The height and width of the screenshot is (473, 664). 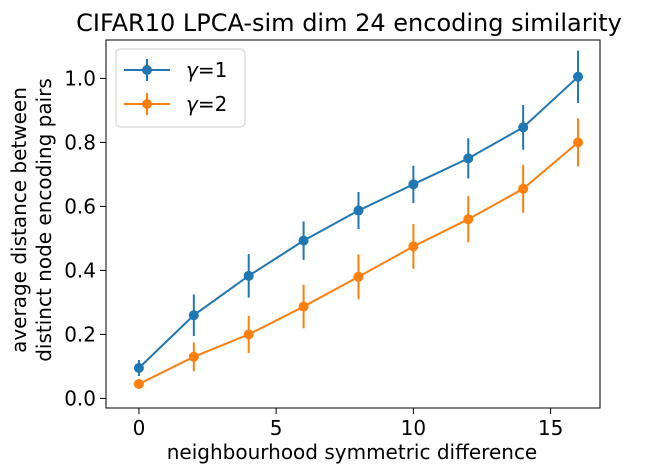 What do you see at coordinates (212, 70) in the screenshot?
I see `legend-value-1: =1` at bounding box center [212, 70].